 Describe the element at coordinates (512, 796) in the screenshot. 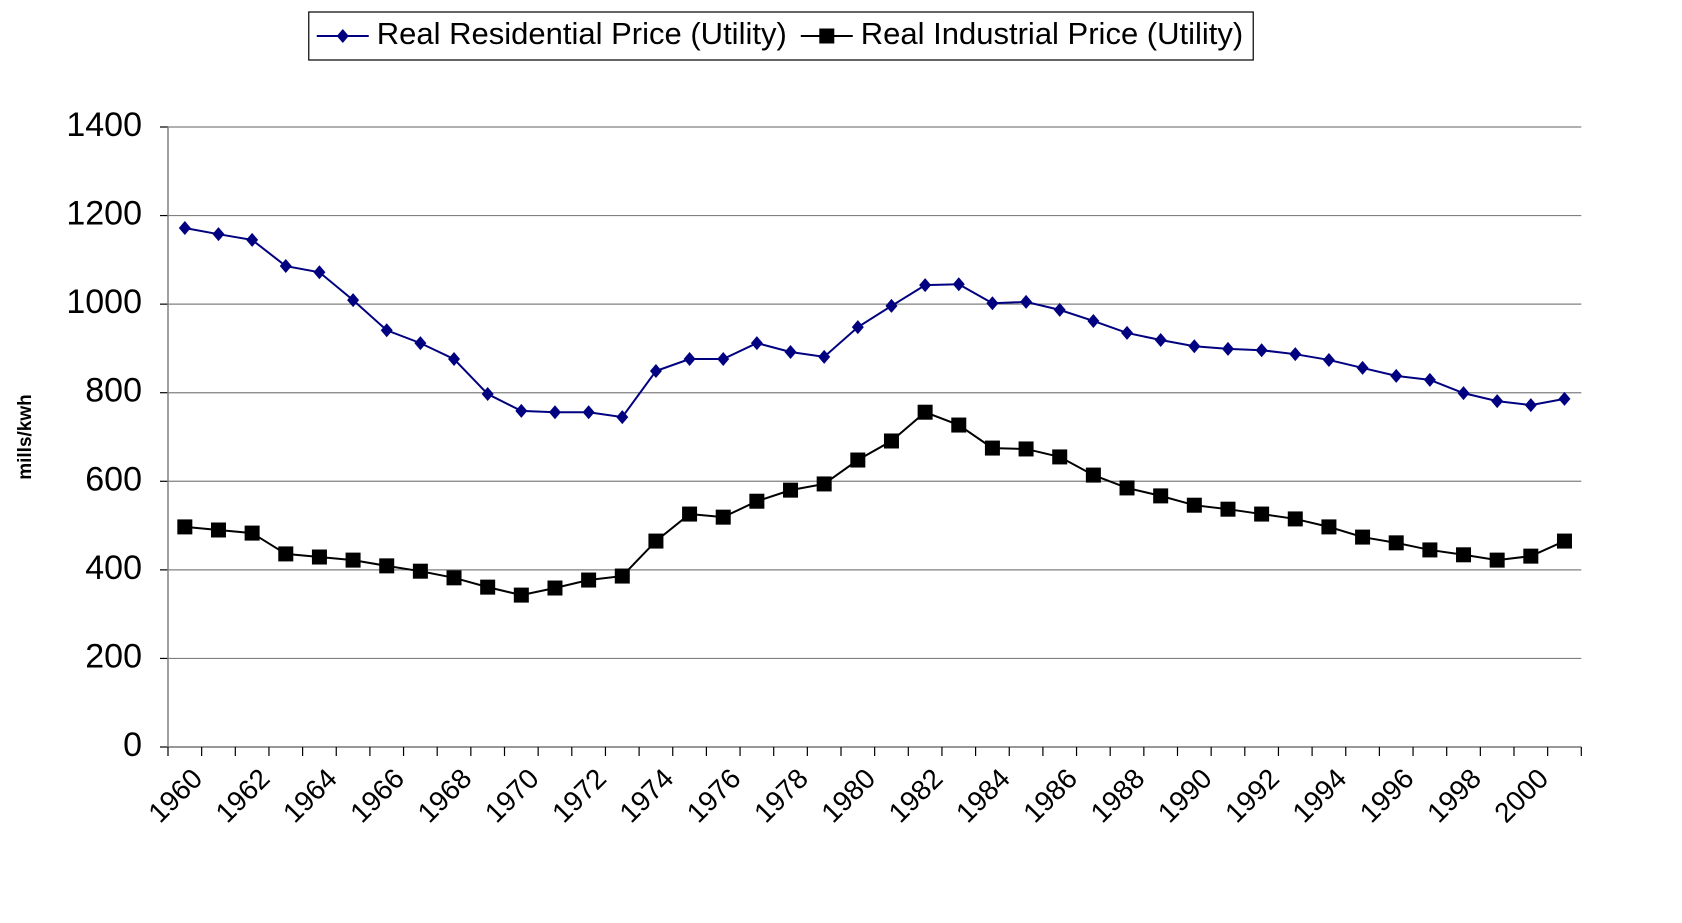

I see `x-tick-label: 1970` at that location.